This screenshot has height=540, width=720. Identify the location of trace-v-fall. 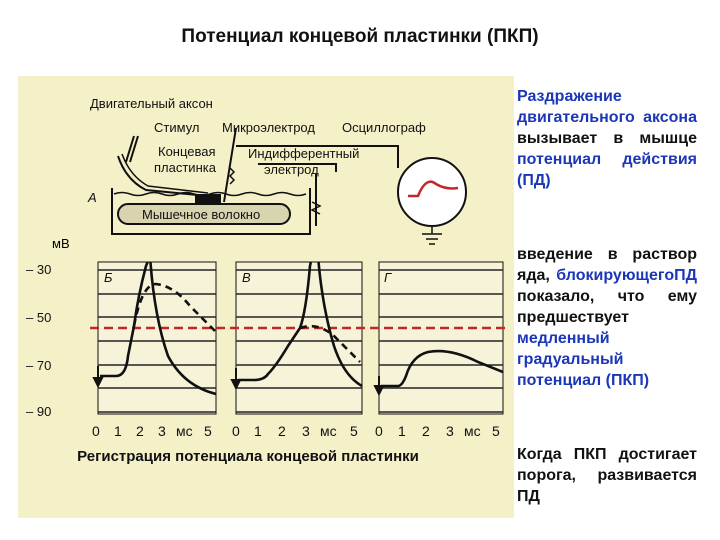
(339, 325).